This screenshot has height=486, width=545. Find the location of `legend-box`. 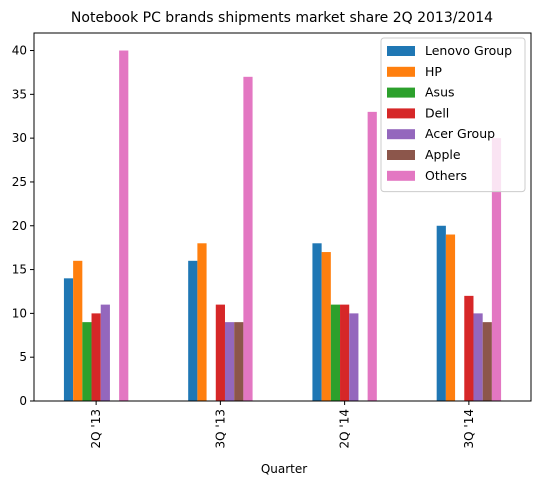

legend-box is located at coordinates (453, 115).